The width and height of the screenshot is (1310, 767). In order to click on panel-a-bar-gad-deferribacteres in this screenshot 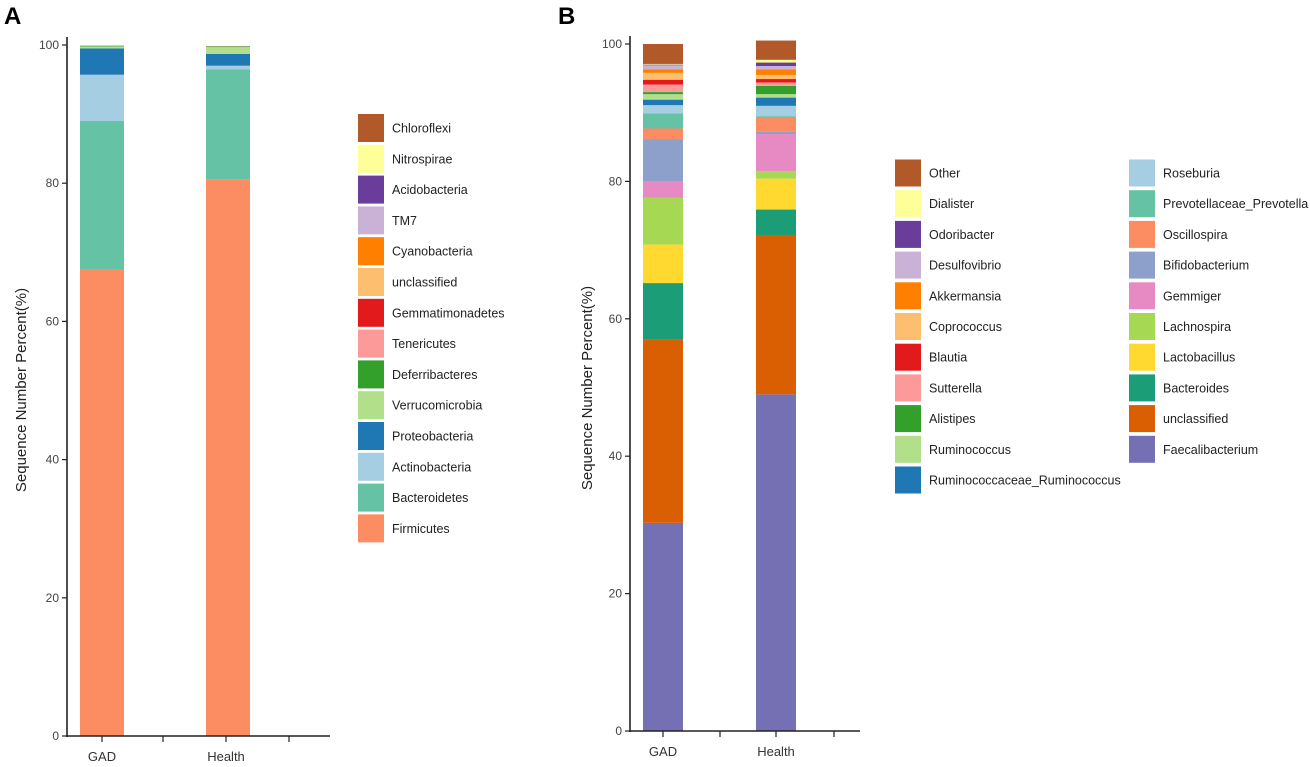, I will do `click(102, 46)`.